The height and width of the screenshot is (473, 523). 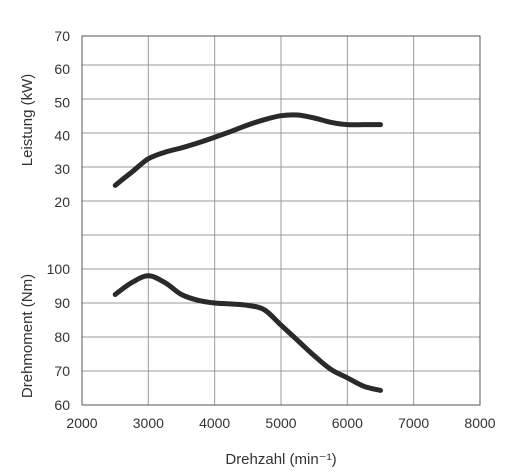 What do you see at coordinates (62, 303) in the screenshot?
I see `y-tick-label-torque: 90` at bounding box center [62, 303].